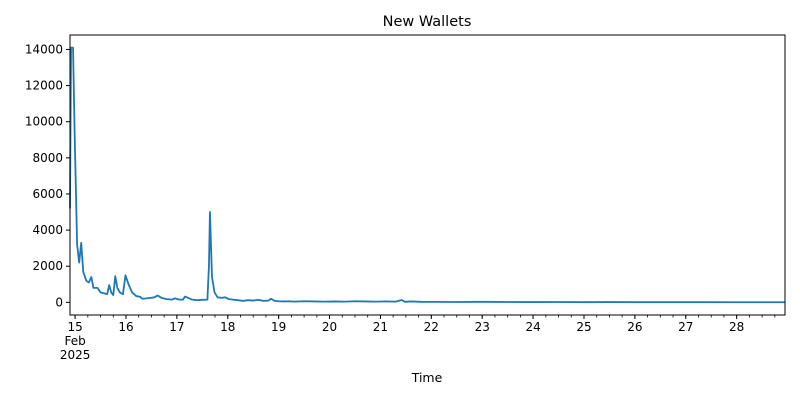  Describe the element at coordinates (380, 327) in the screenshot. I see `x-tick-label: 21` at that location.